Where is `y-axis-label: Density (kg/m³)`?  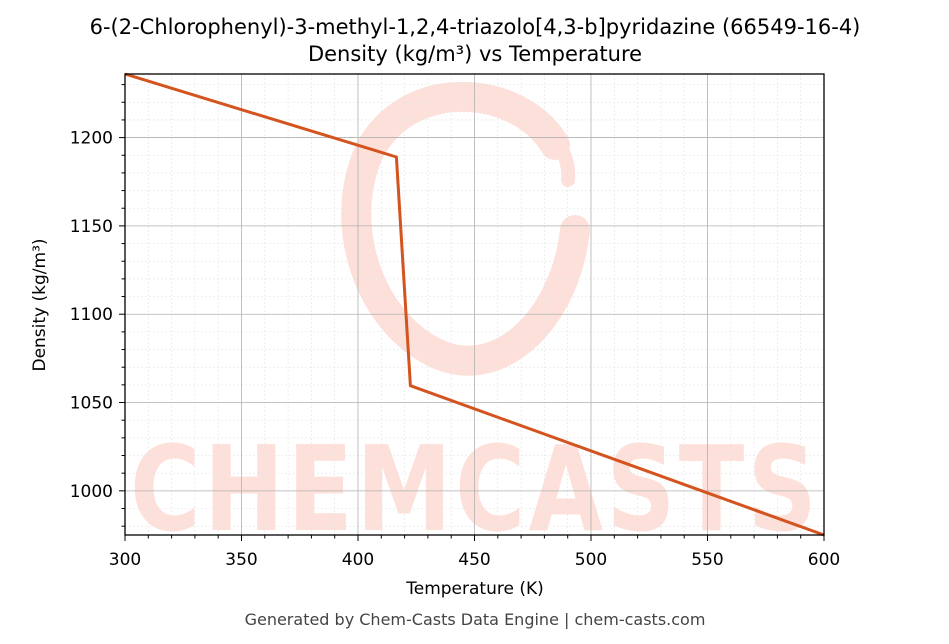 y-axis-label: Density (kg/m³) is located at coordinates (40, 304).